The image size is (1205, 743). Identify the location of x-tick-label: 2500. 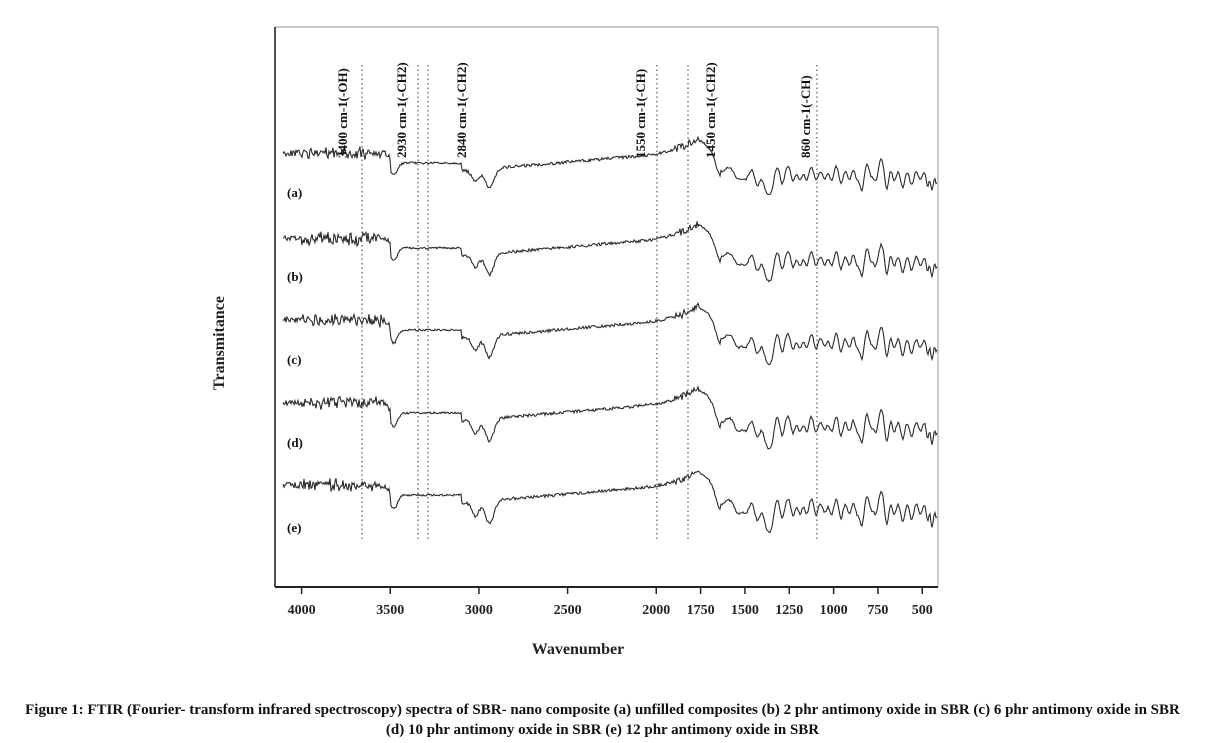
(568, 610).